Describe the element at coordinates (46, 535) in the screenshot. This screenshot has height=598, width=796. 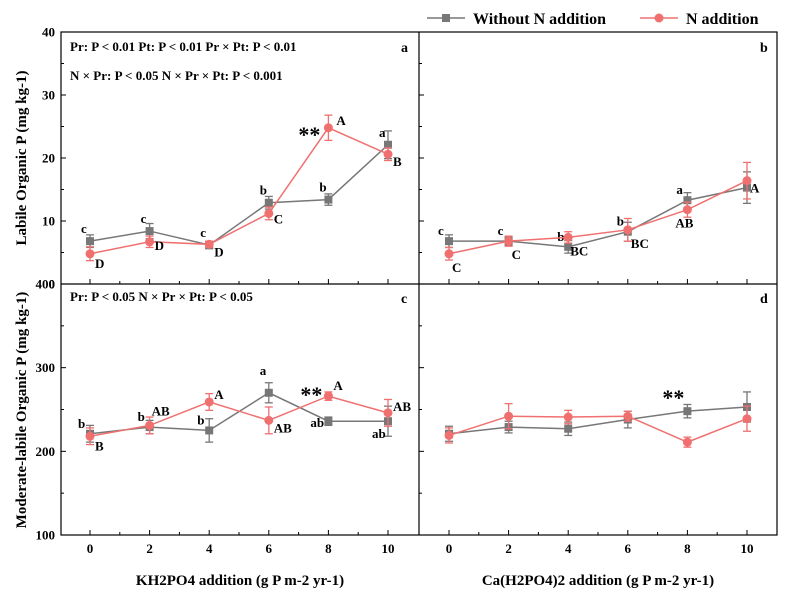
I see `y-tick-label: 100` at that location.